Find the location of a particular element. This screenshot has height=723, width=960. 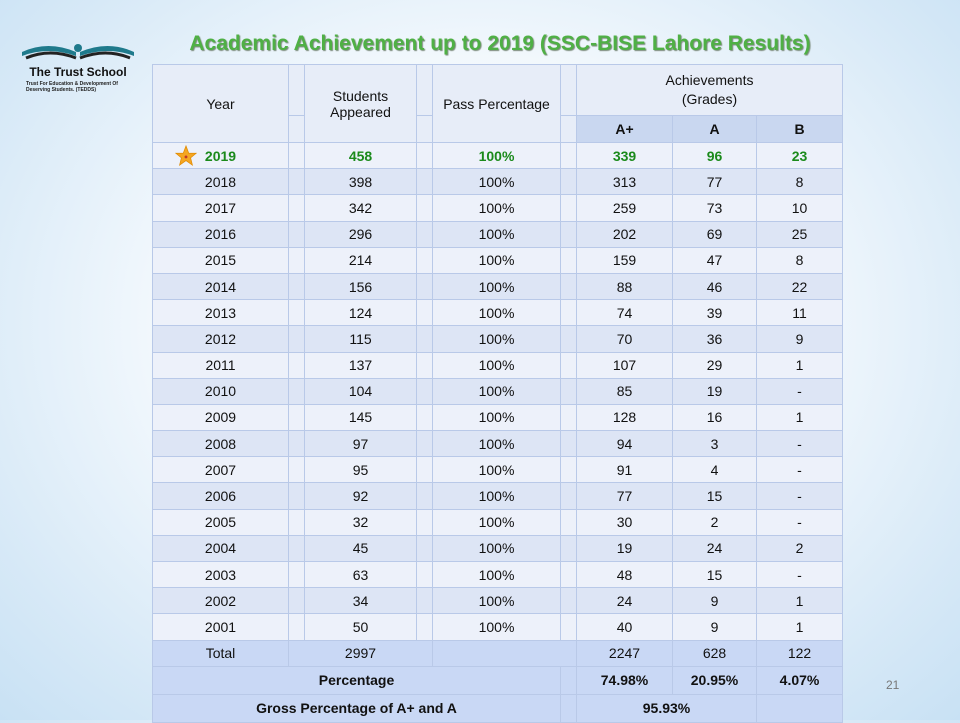

percentage-a: 20.95% is located at coordinates (714, 680).